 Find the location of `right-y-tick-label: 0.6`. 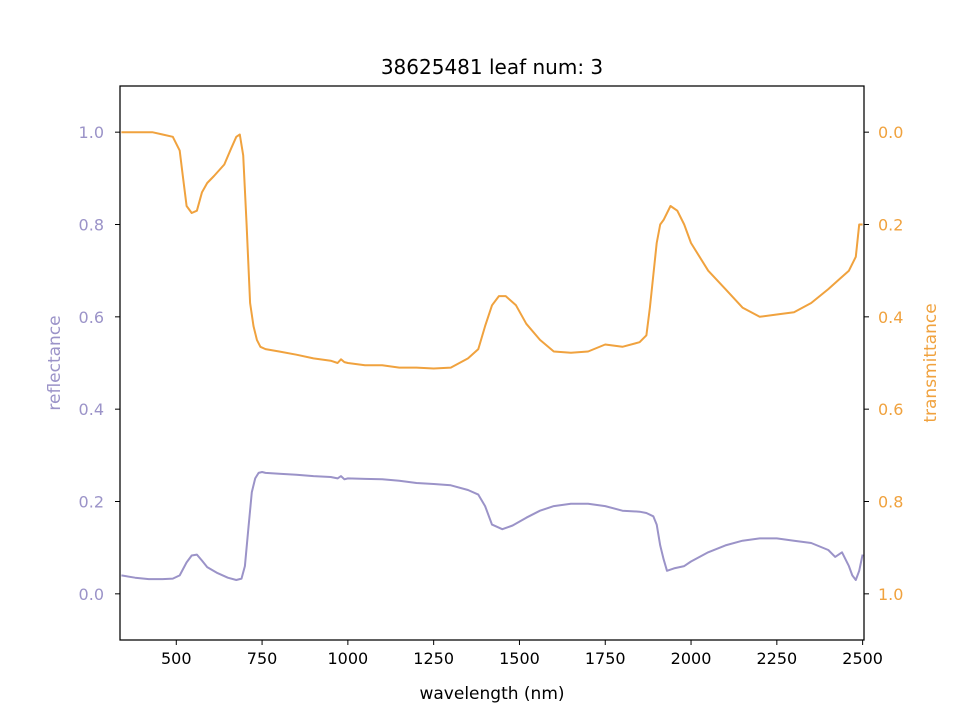

right-y-tick-label: 0.6 is located at coordinates (890, 409).